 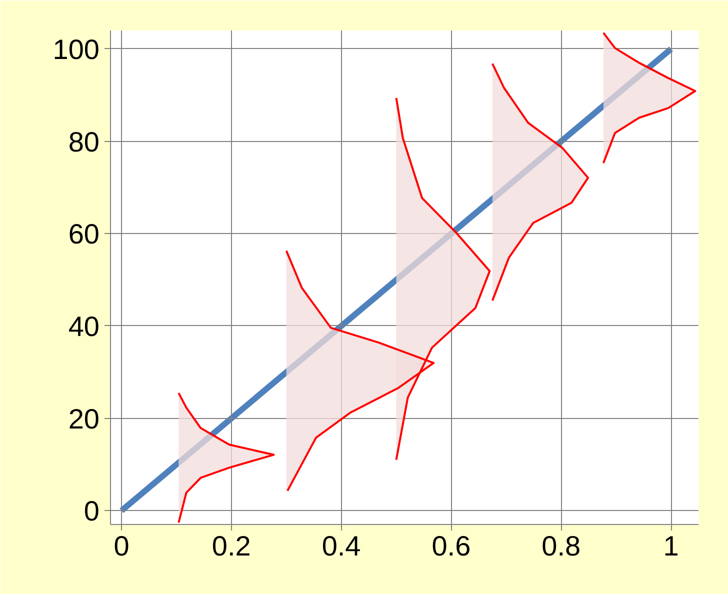 I want to click on y-tick-label: 0, so click(x=92, y=511).